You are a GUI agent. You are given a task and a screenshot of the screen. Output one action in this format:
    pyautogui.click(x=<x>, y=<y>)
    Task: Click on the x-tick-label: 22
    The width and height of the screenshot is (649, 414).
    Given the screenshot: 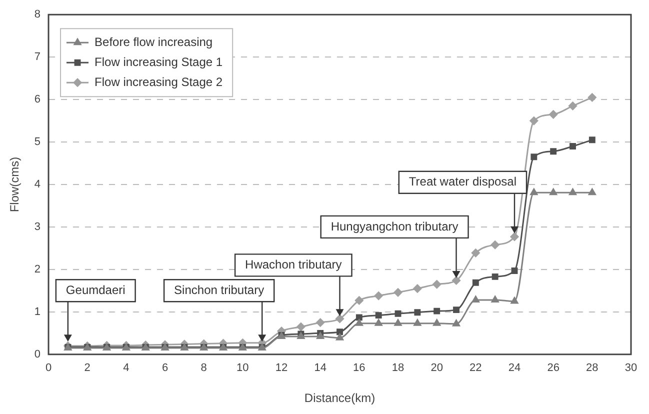 What is the action you would take?
    pyautogui.click(x=476, y=368)
    